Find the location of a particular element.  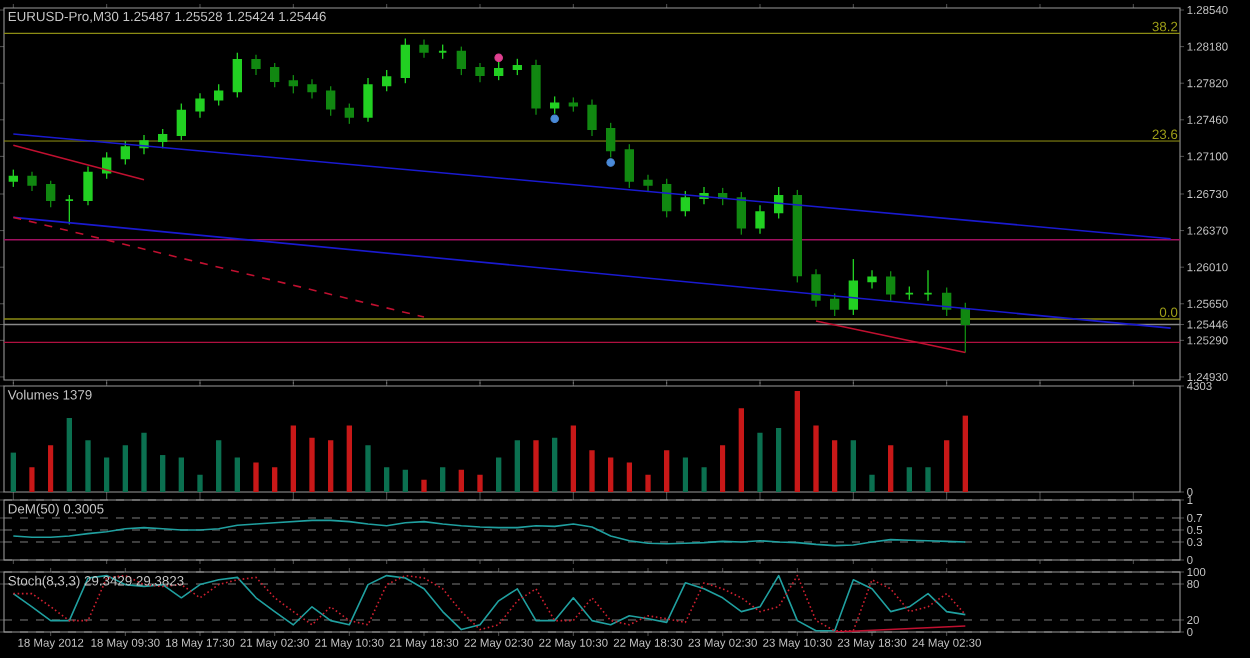

line-series is located at coordinates (489, 603).